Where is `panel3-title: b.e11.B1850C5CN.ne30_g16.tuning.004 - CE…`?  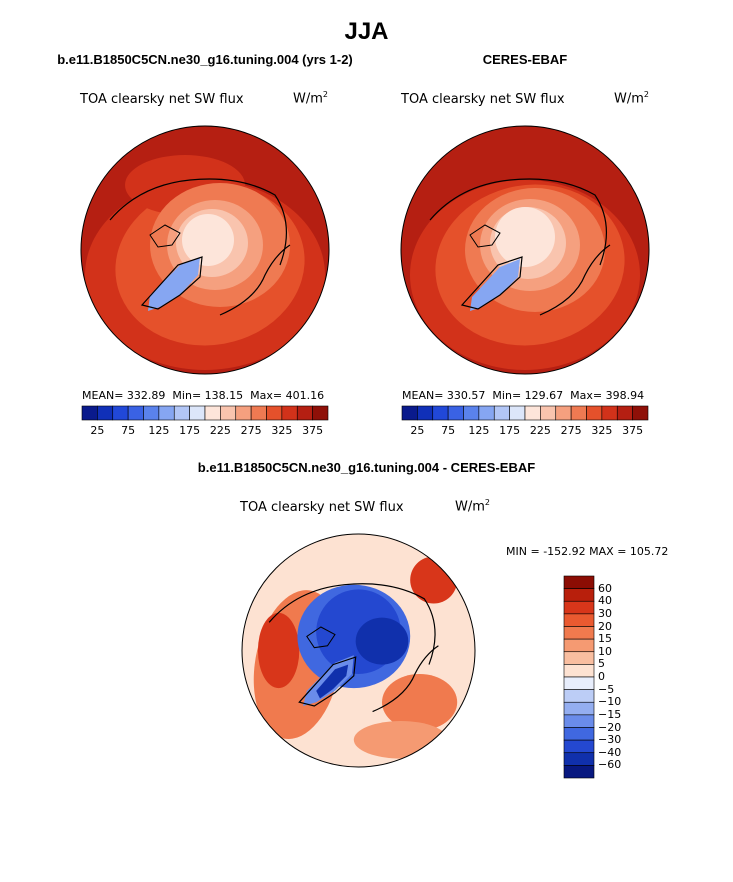 panel3-title: b.e11.B1850C5CN.ne30_g16.tuning.004 - CE… is located at coordinates (366, 467).